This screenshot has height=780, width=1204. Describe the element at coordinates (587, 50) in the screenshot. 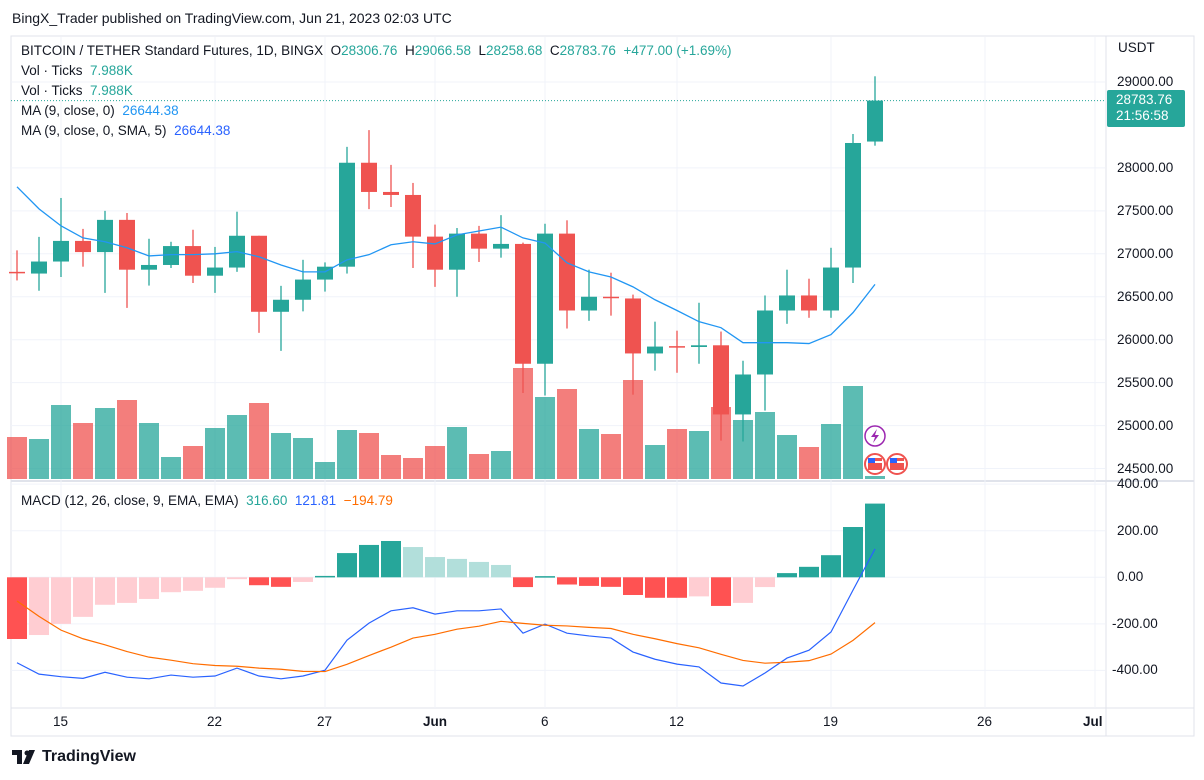

I see `close-value: 28783.76` at that location.